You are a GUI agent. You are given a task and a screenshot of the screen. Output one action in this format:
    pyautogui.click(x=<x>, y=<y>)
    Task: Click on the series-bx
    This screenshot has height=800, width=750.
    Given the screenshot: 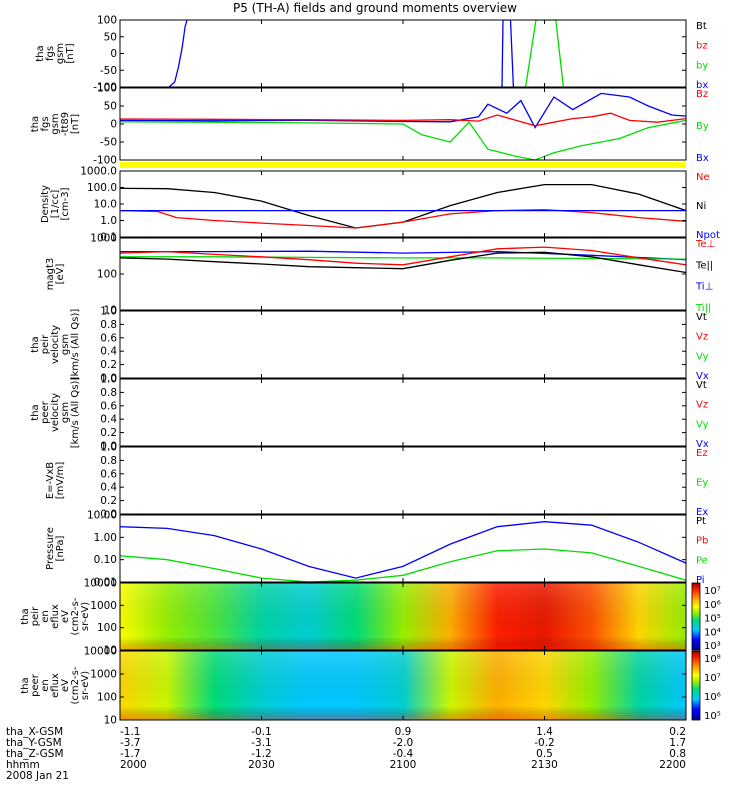 What is the action you would take?
    pyautogui.click(x=508, y=53)
    